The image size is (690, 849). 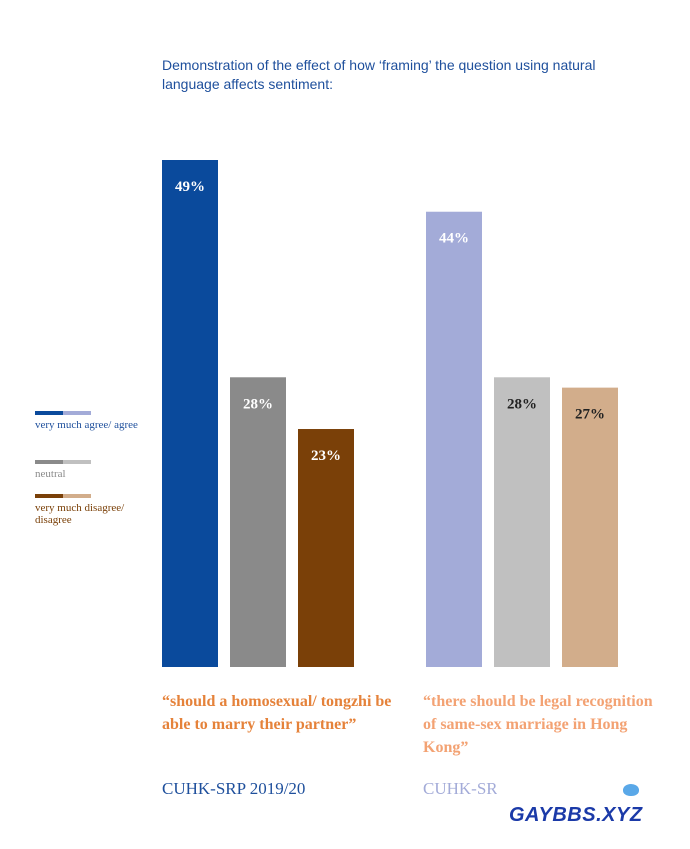 What do you see at coordinates (258, 404) in the screenshot?
I see `bar-label-group1-neutral: 28%` at bounding box center [258, 404].